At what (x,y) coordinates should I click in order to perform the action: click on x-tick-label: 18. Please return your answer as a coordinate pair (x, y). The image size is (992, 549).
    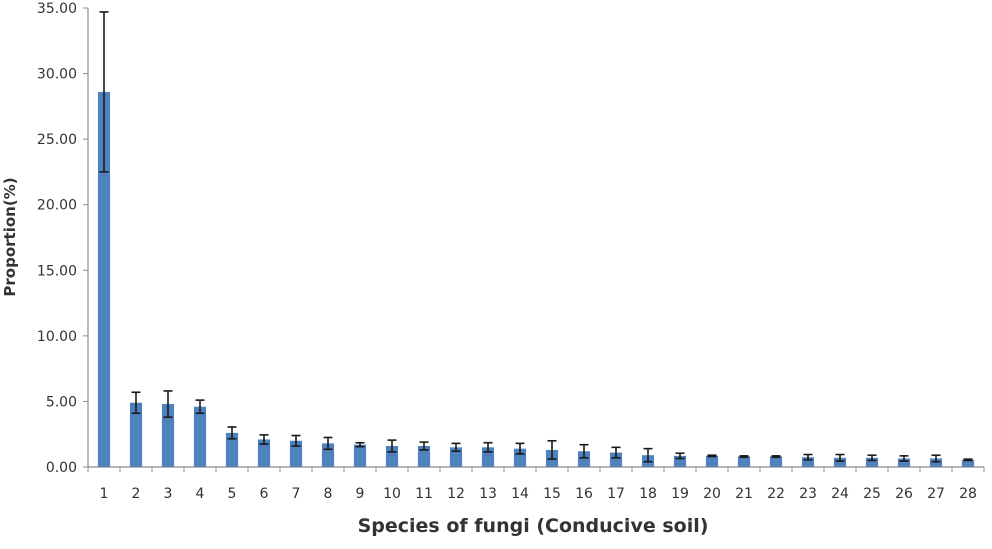
    Looking at the image, I should click on (648, 494).